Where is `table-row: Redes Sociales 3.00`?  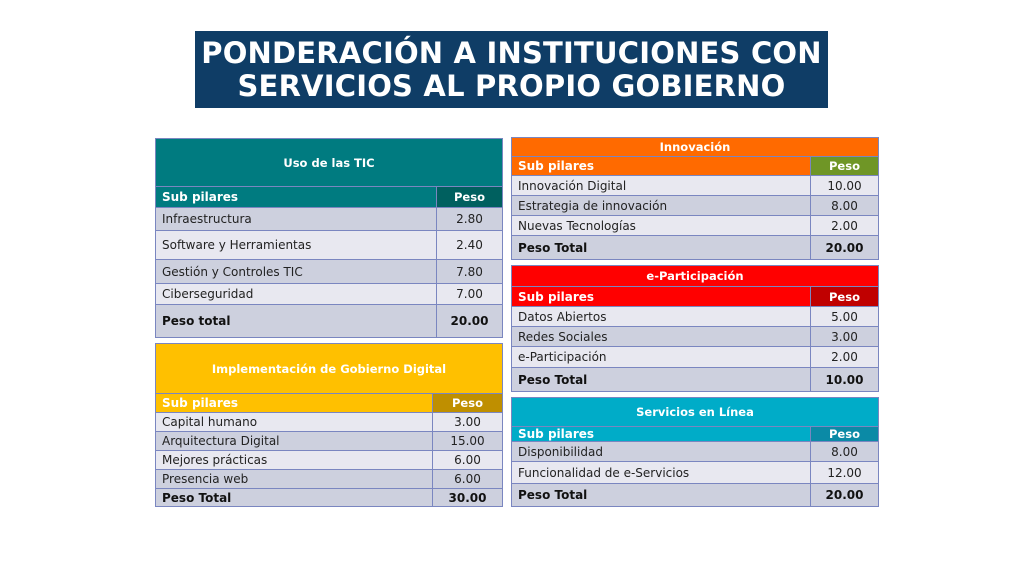 table-row: Redes Sociales 3.00 is located at coordinates (695, 337).